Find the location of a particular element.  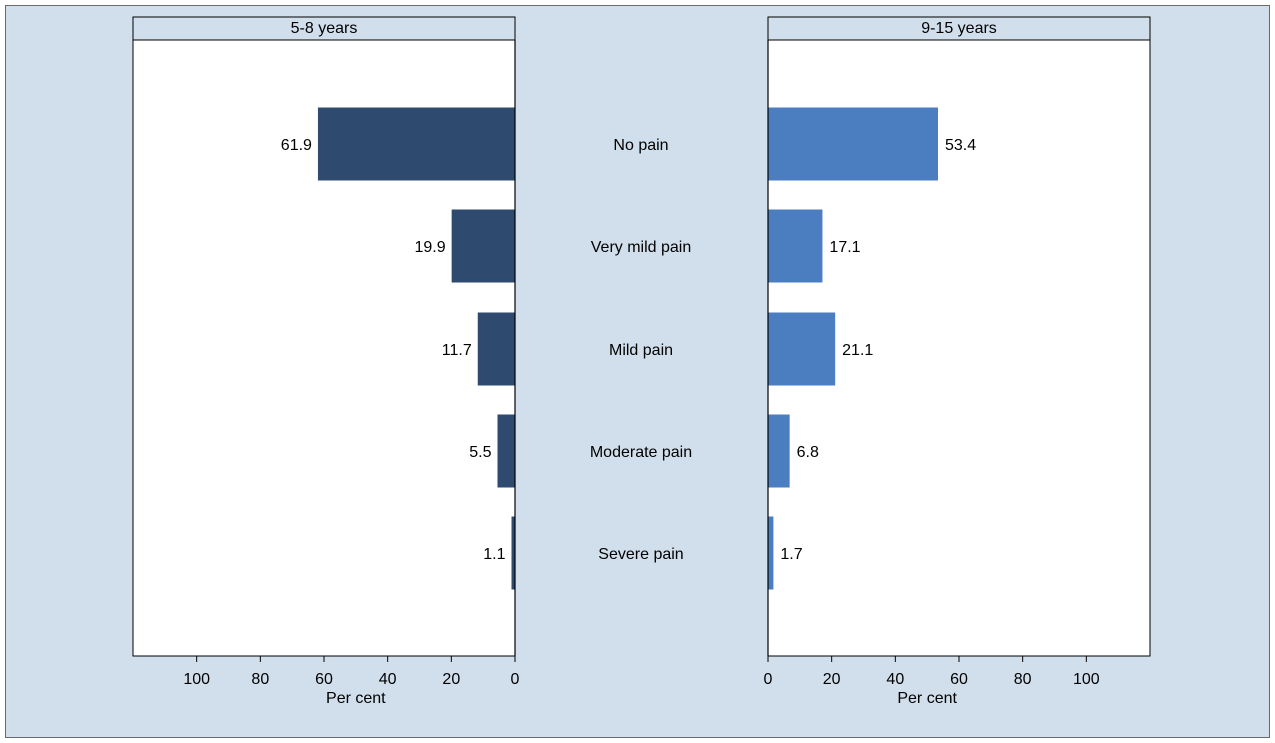

bar-value-label: 61.9 is located at coordinates (296, 145).